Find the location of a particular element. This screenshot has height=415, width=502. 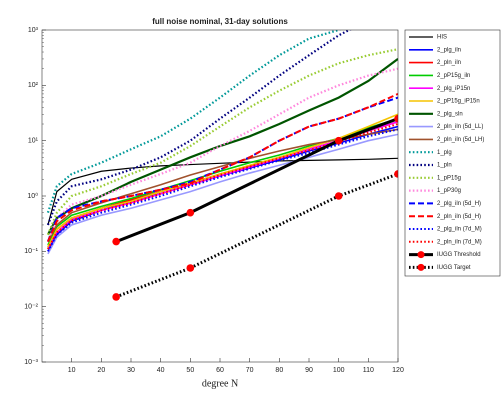

y-tick-label: 10¹ is located at coordinates (33, 141).